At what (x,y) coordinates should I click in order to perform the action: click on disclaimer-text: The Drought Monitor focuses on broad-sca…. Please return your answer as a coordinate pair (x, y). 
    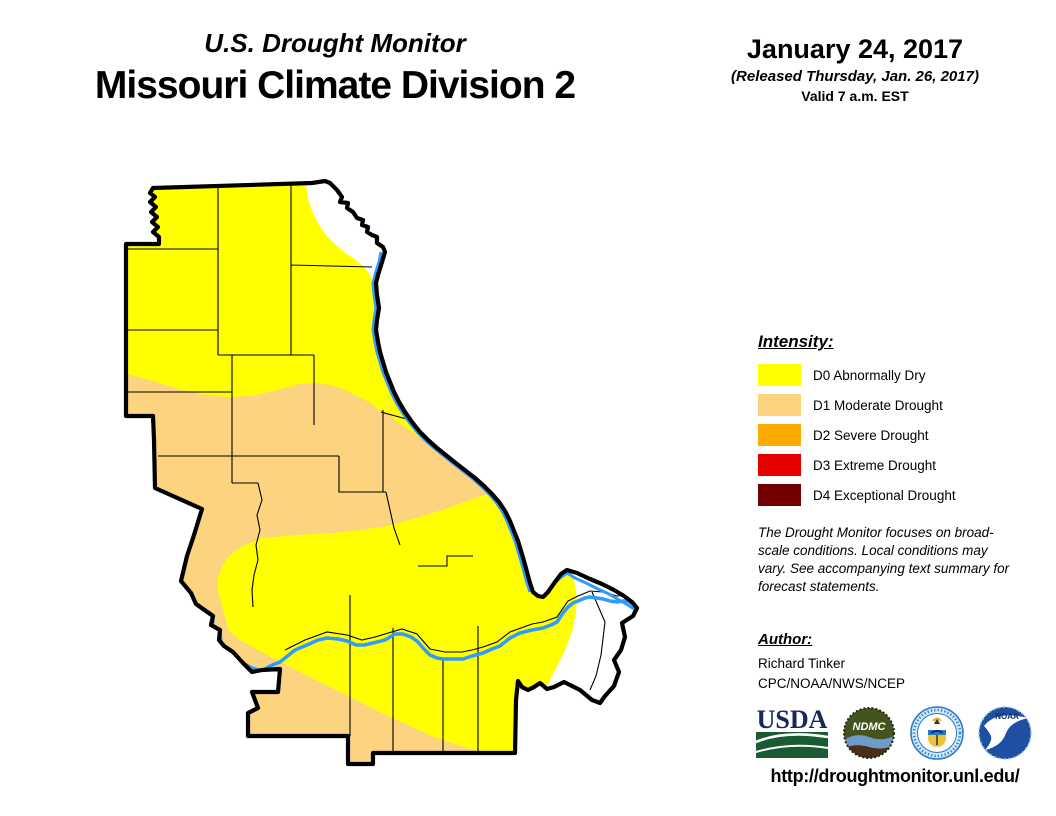
    Looking at the image, I should click on (884, 559).